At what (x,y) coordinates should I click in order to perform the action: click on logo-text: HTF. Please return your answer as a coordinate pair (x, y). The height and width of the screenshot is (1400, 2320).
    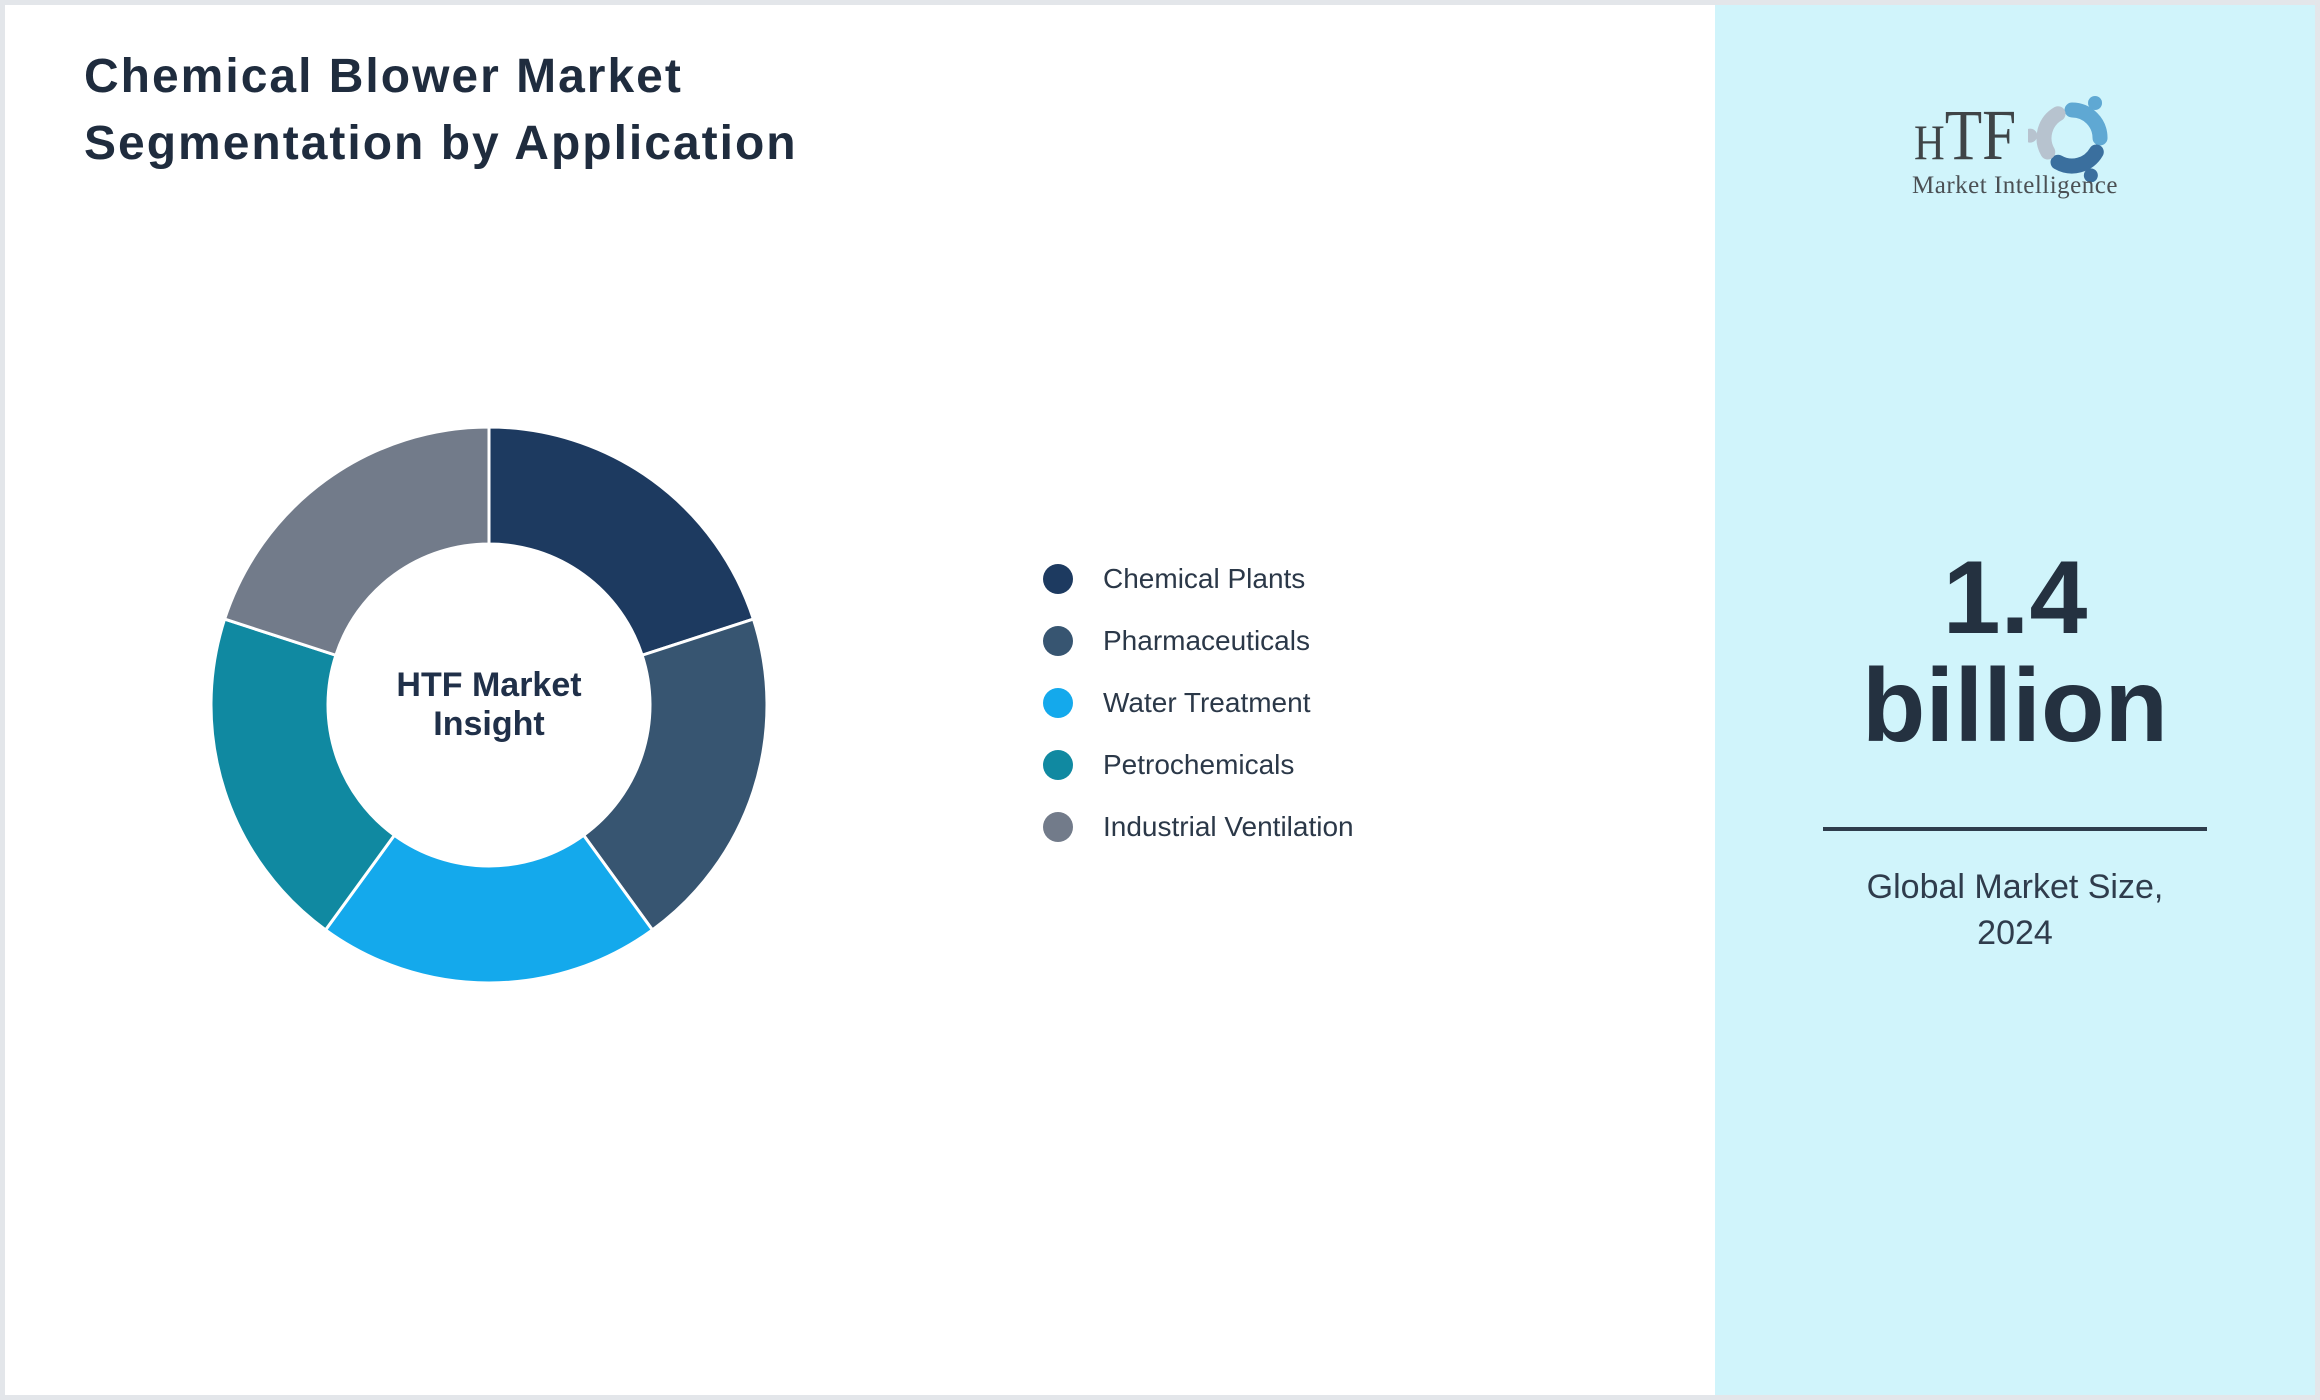
    Looking at the image, I should click on (1965, 135).